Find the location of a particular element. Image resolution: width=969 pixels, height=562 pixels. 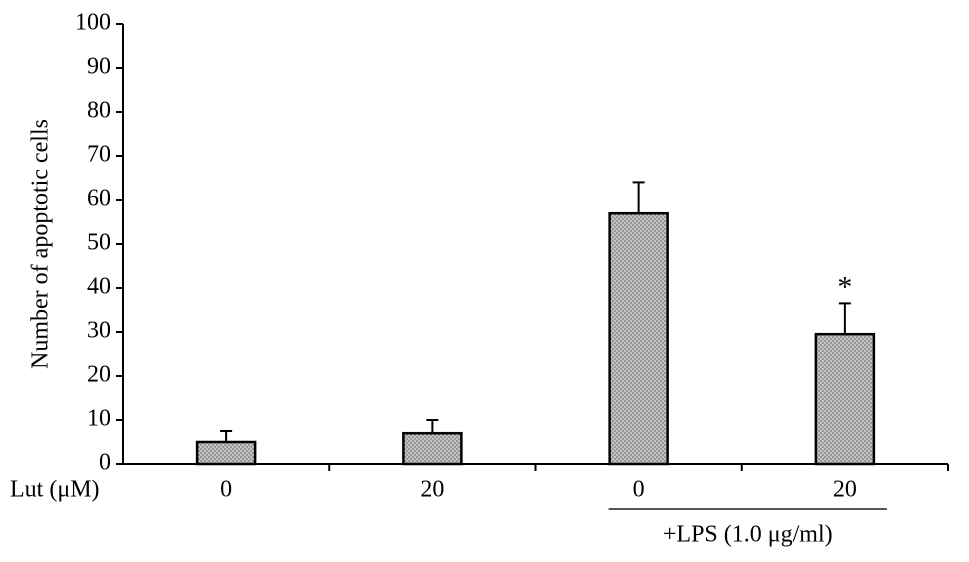

y-tick-label: 50 is located at coordinates (99, 243).